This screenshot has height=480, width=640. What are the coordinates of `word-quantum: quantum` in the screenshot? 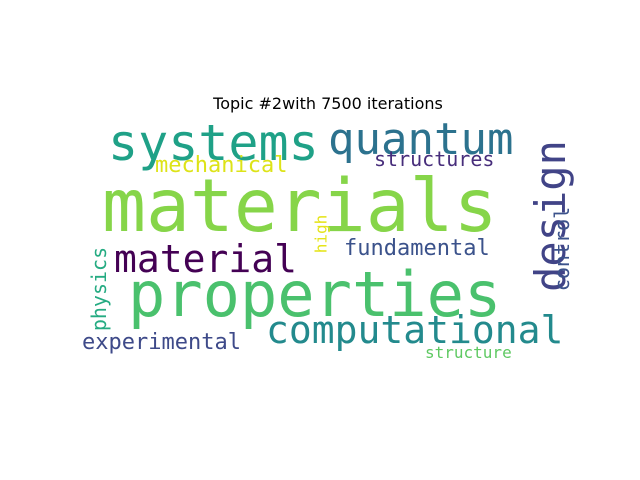 It's located at (421, 139).